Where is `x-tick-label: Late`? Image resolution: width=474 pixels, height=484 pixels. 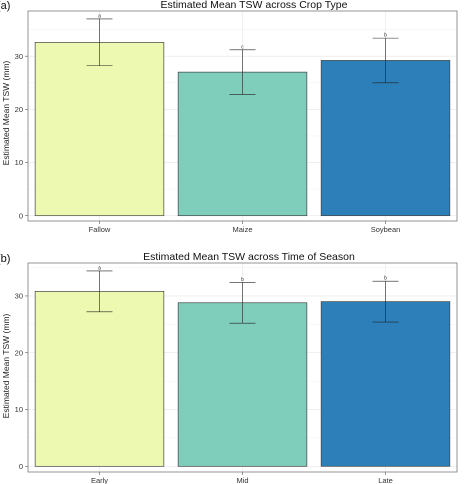 x-tick-label: Late is located at coordinates (385, 480).